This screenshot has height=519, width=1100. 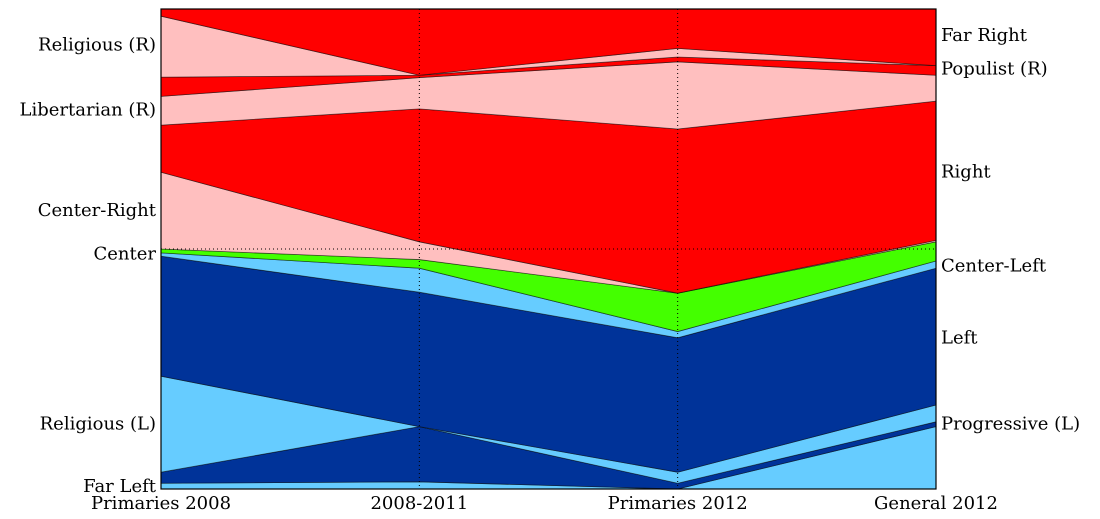 I want to click on x-tick-label: 2008-2011, so click(x=419, y=503).